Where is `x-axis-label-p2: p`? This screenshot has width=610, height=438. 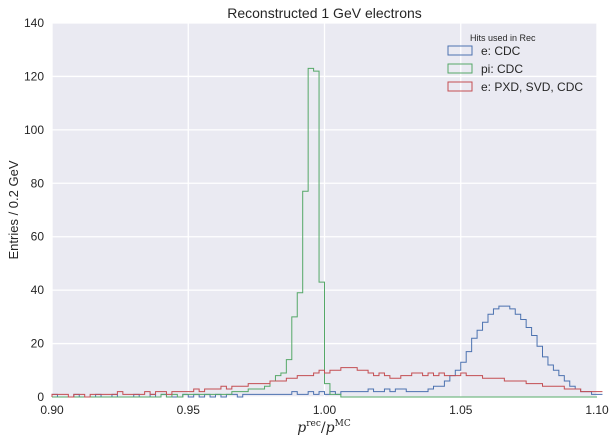 x-axis-label-p2: p is located at coordinates (330, 428).